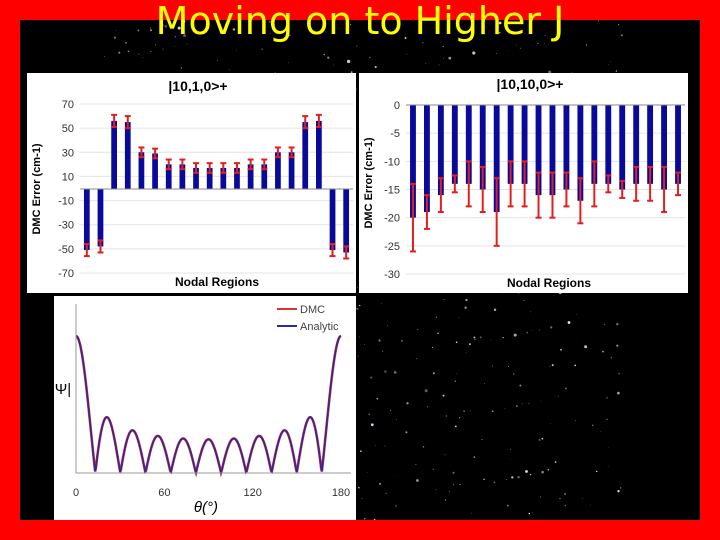 The image size is (720, 540). What do you see at coordinates (68, 105) in the screenshot?
I see `y-tick-label: 70` at bounding box center [68, 105].